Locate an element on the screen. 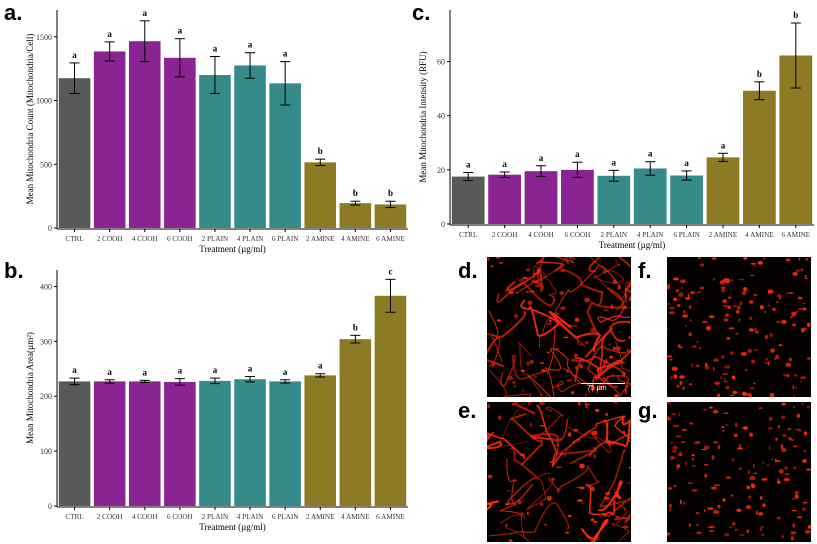 The width and height of the screenshot is (817, 544). x-tick-label: 2 AMINE is located at coordinates (320, 239).